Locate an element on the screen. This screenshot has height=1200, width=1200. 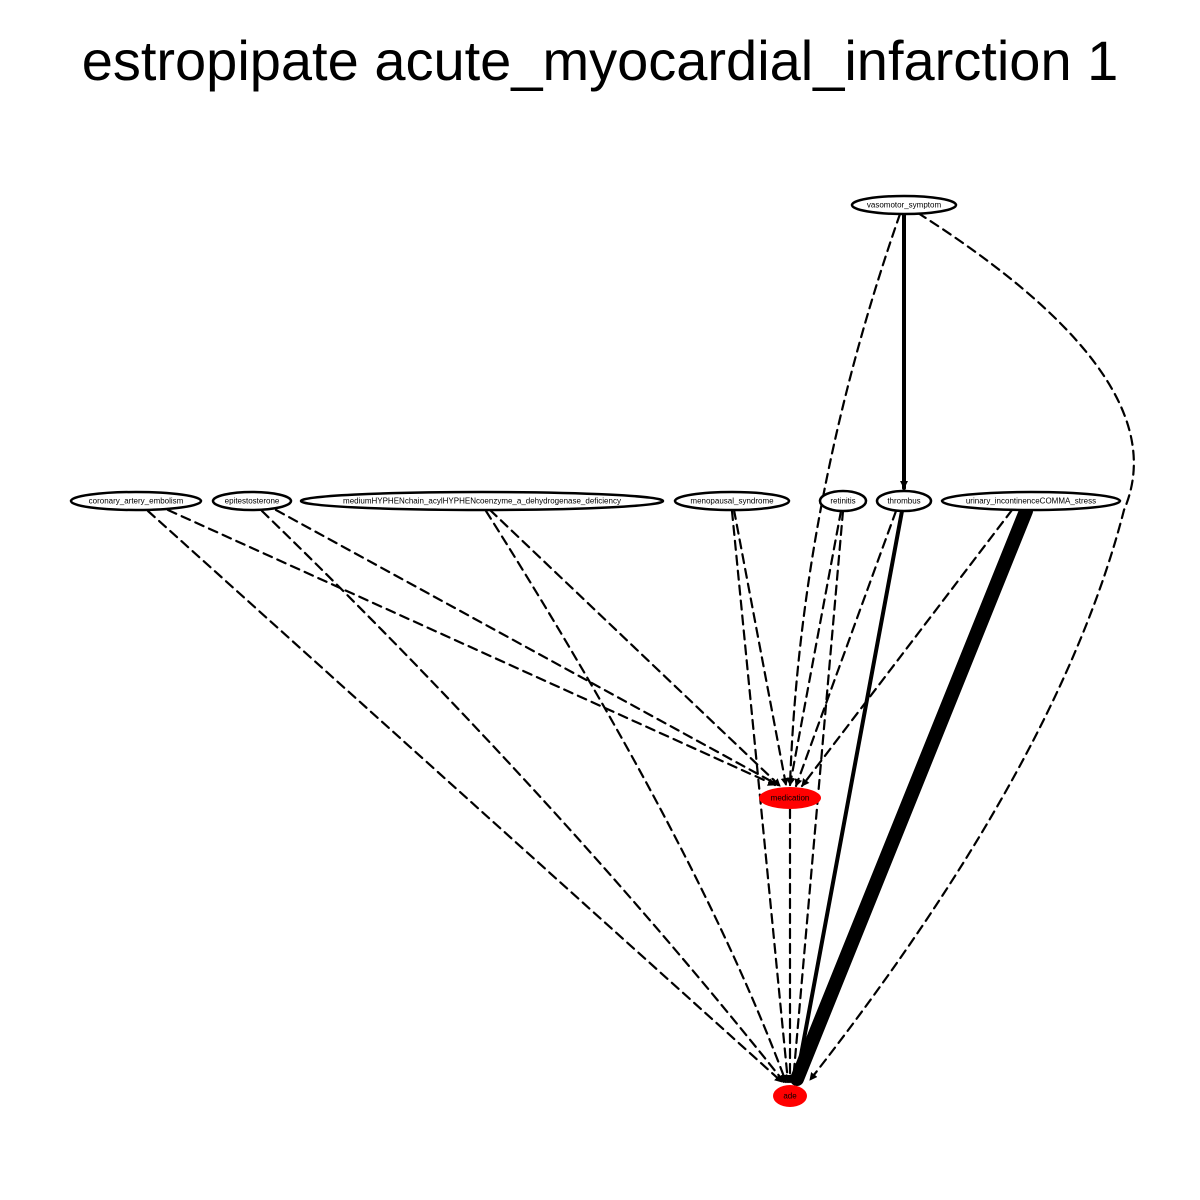
edge-retinitis-to-medication is located at coordinates (815, 648).